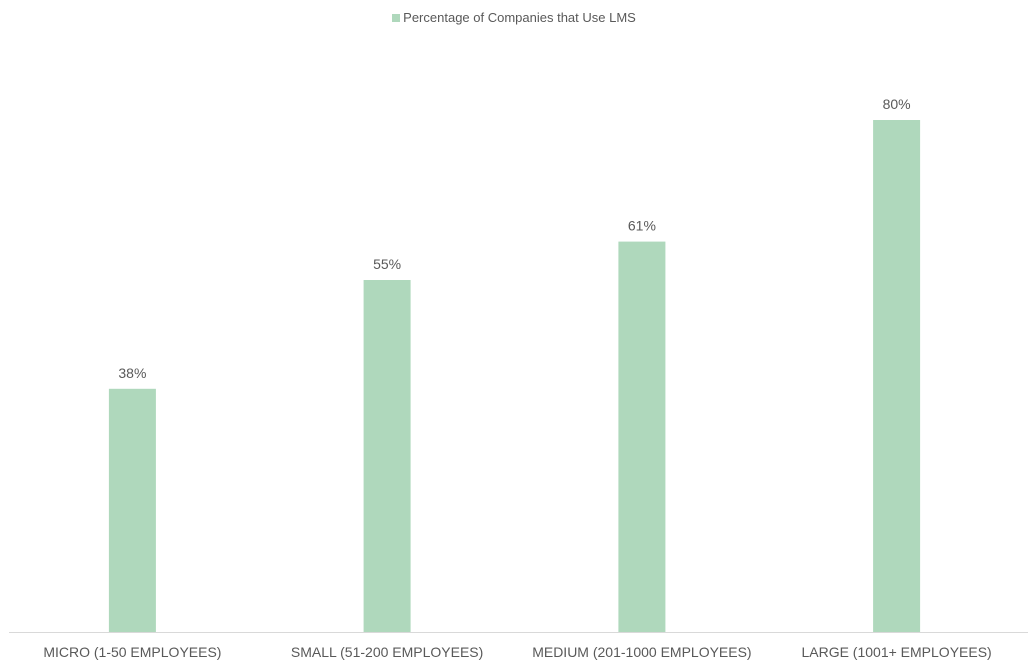 Image resolution: width=1028 pixels, height=663 pixels. I want to click on legend-swatch, so click(396, 18).